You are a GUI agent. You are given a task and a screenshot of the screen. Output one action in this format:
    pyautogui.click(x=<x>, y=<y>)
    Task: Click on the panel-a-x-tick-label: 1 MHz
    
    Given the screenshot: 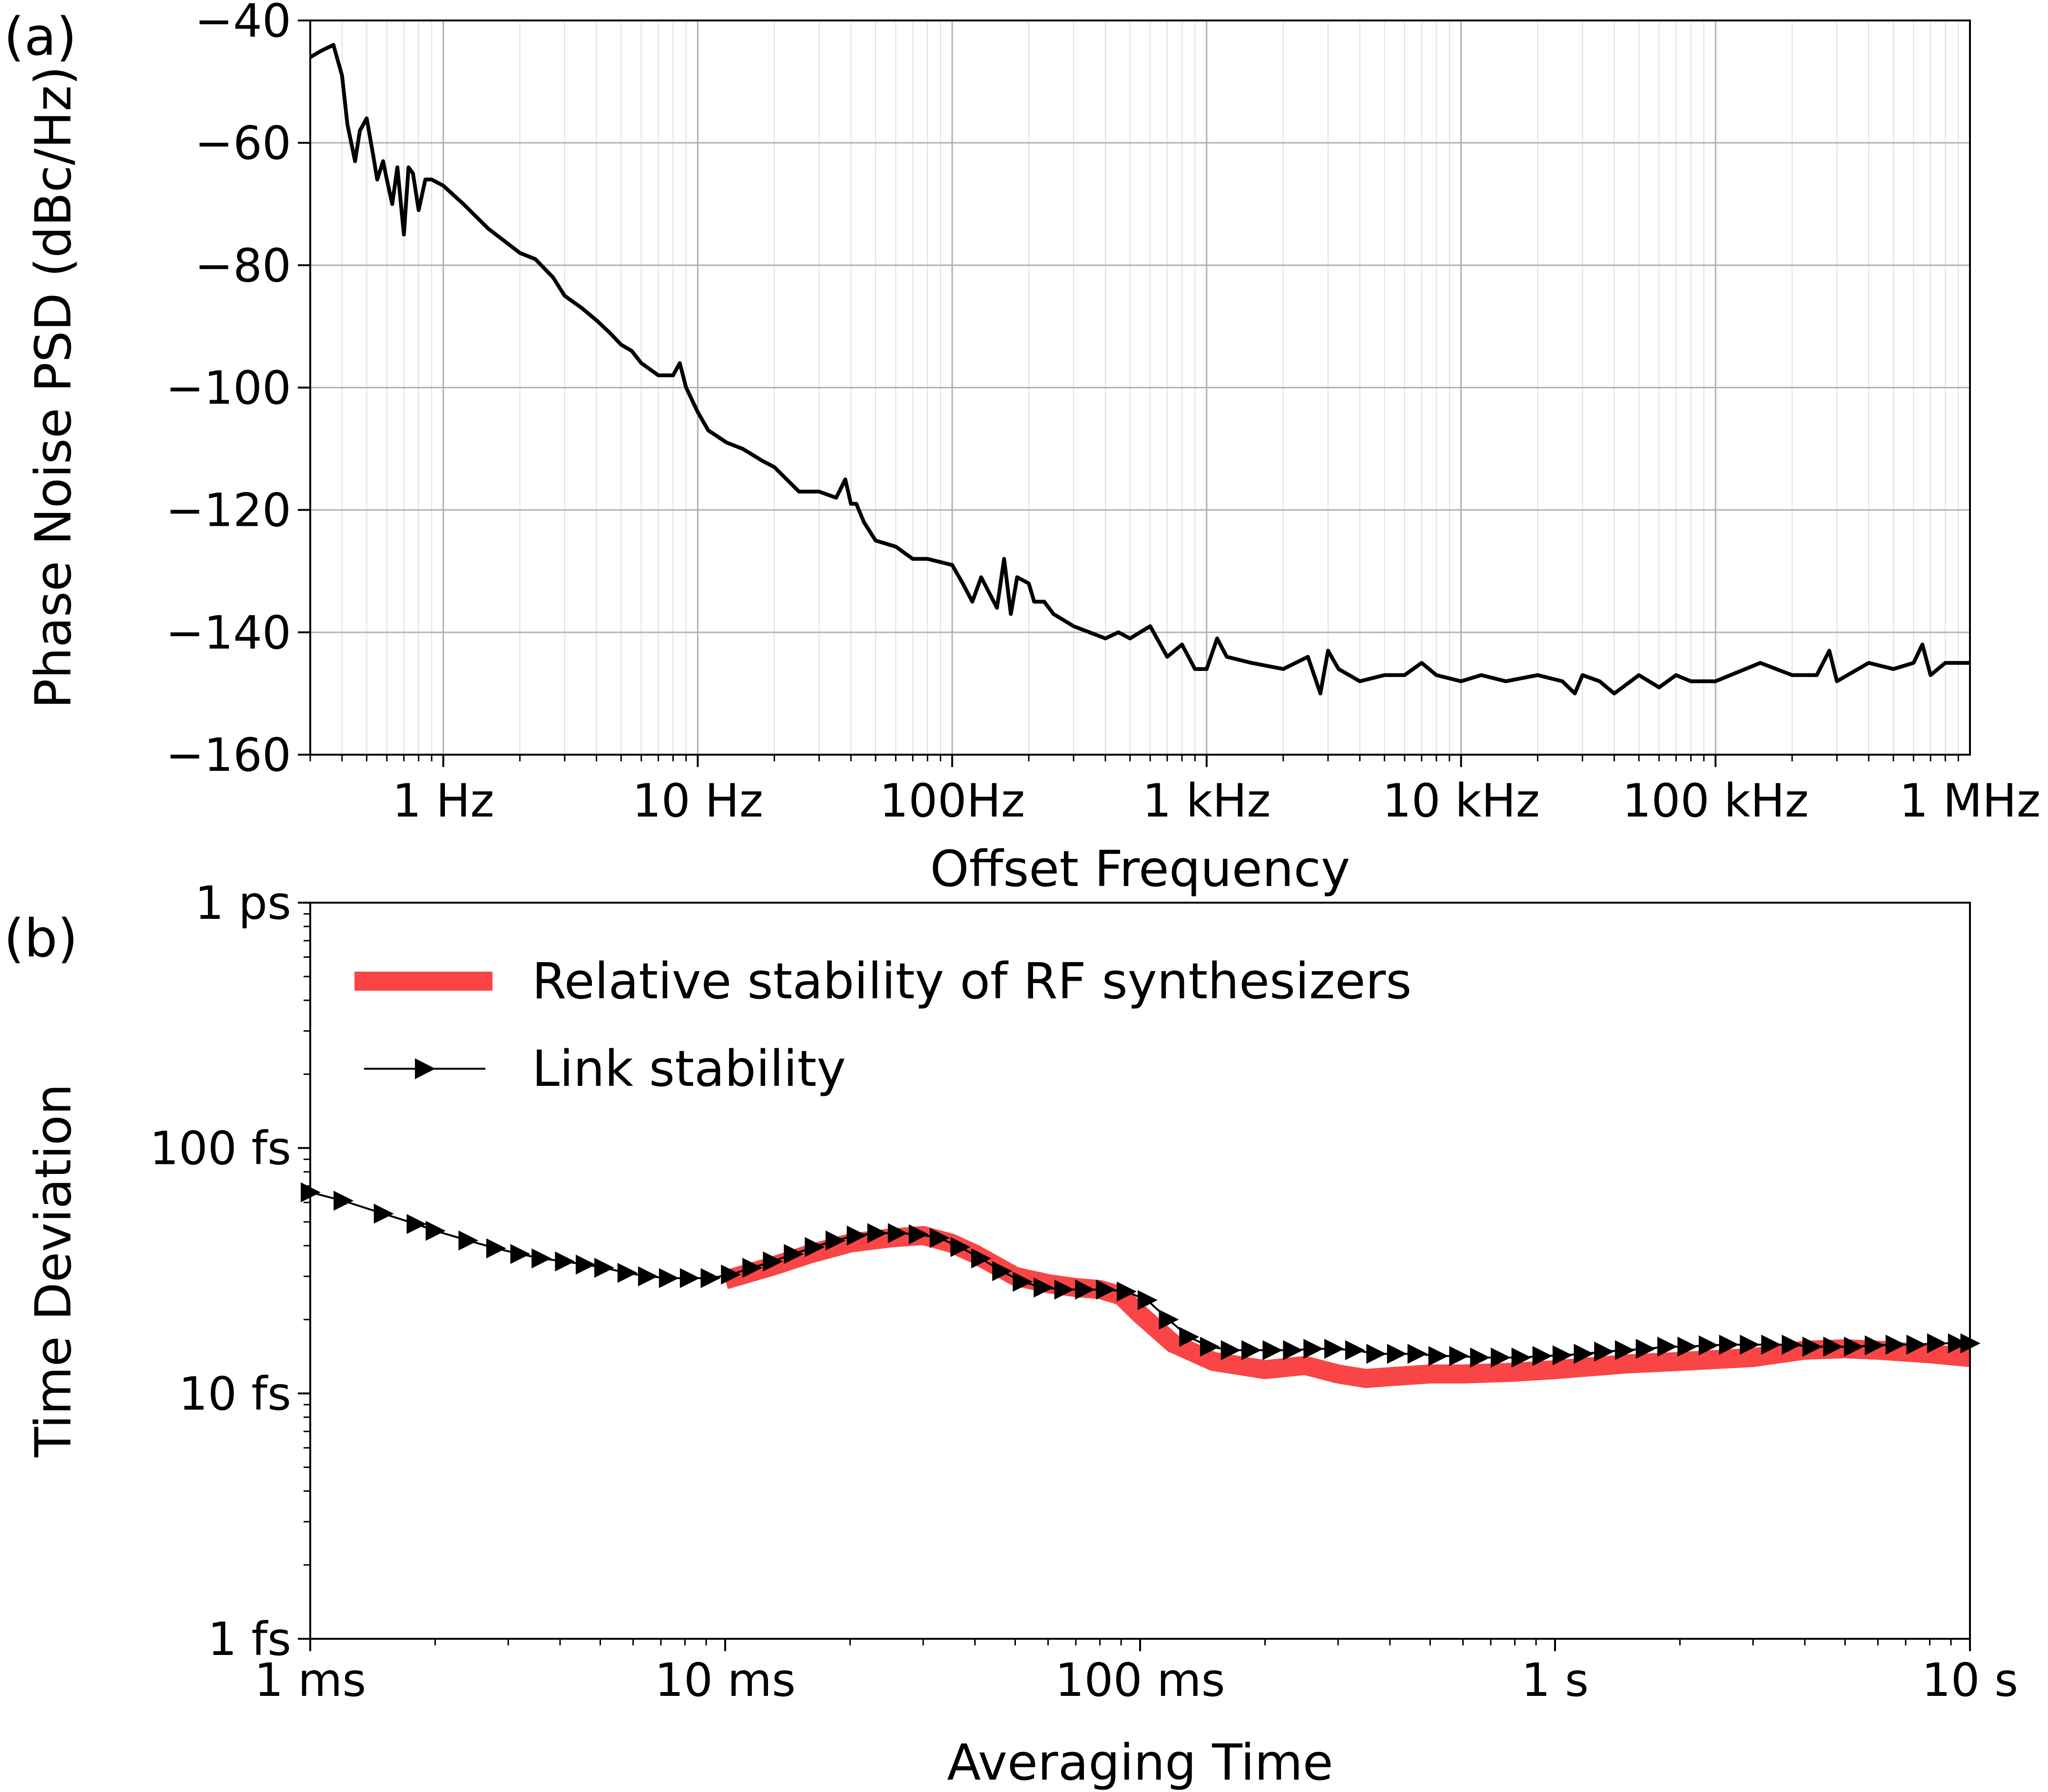 What is the action you would take?
    pyautogui.click(x=1970, y=800)
    